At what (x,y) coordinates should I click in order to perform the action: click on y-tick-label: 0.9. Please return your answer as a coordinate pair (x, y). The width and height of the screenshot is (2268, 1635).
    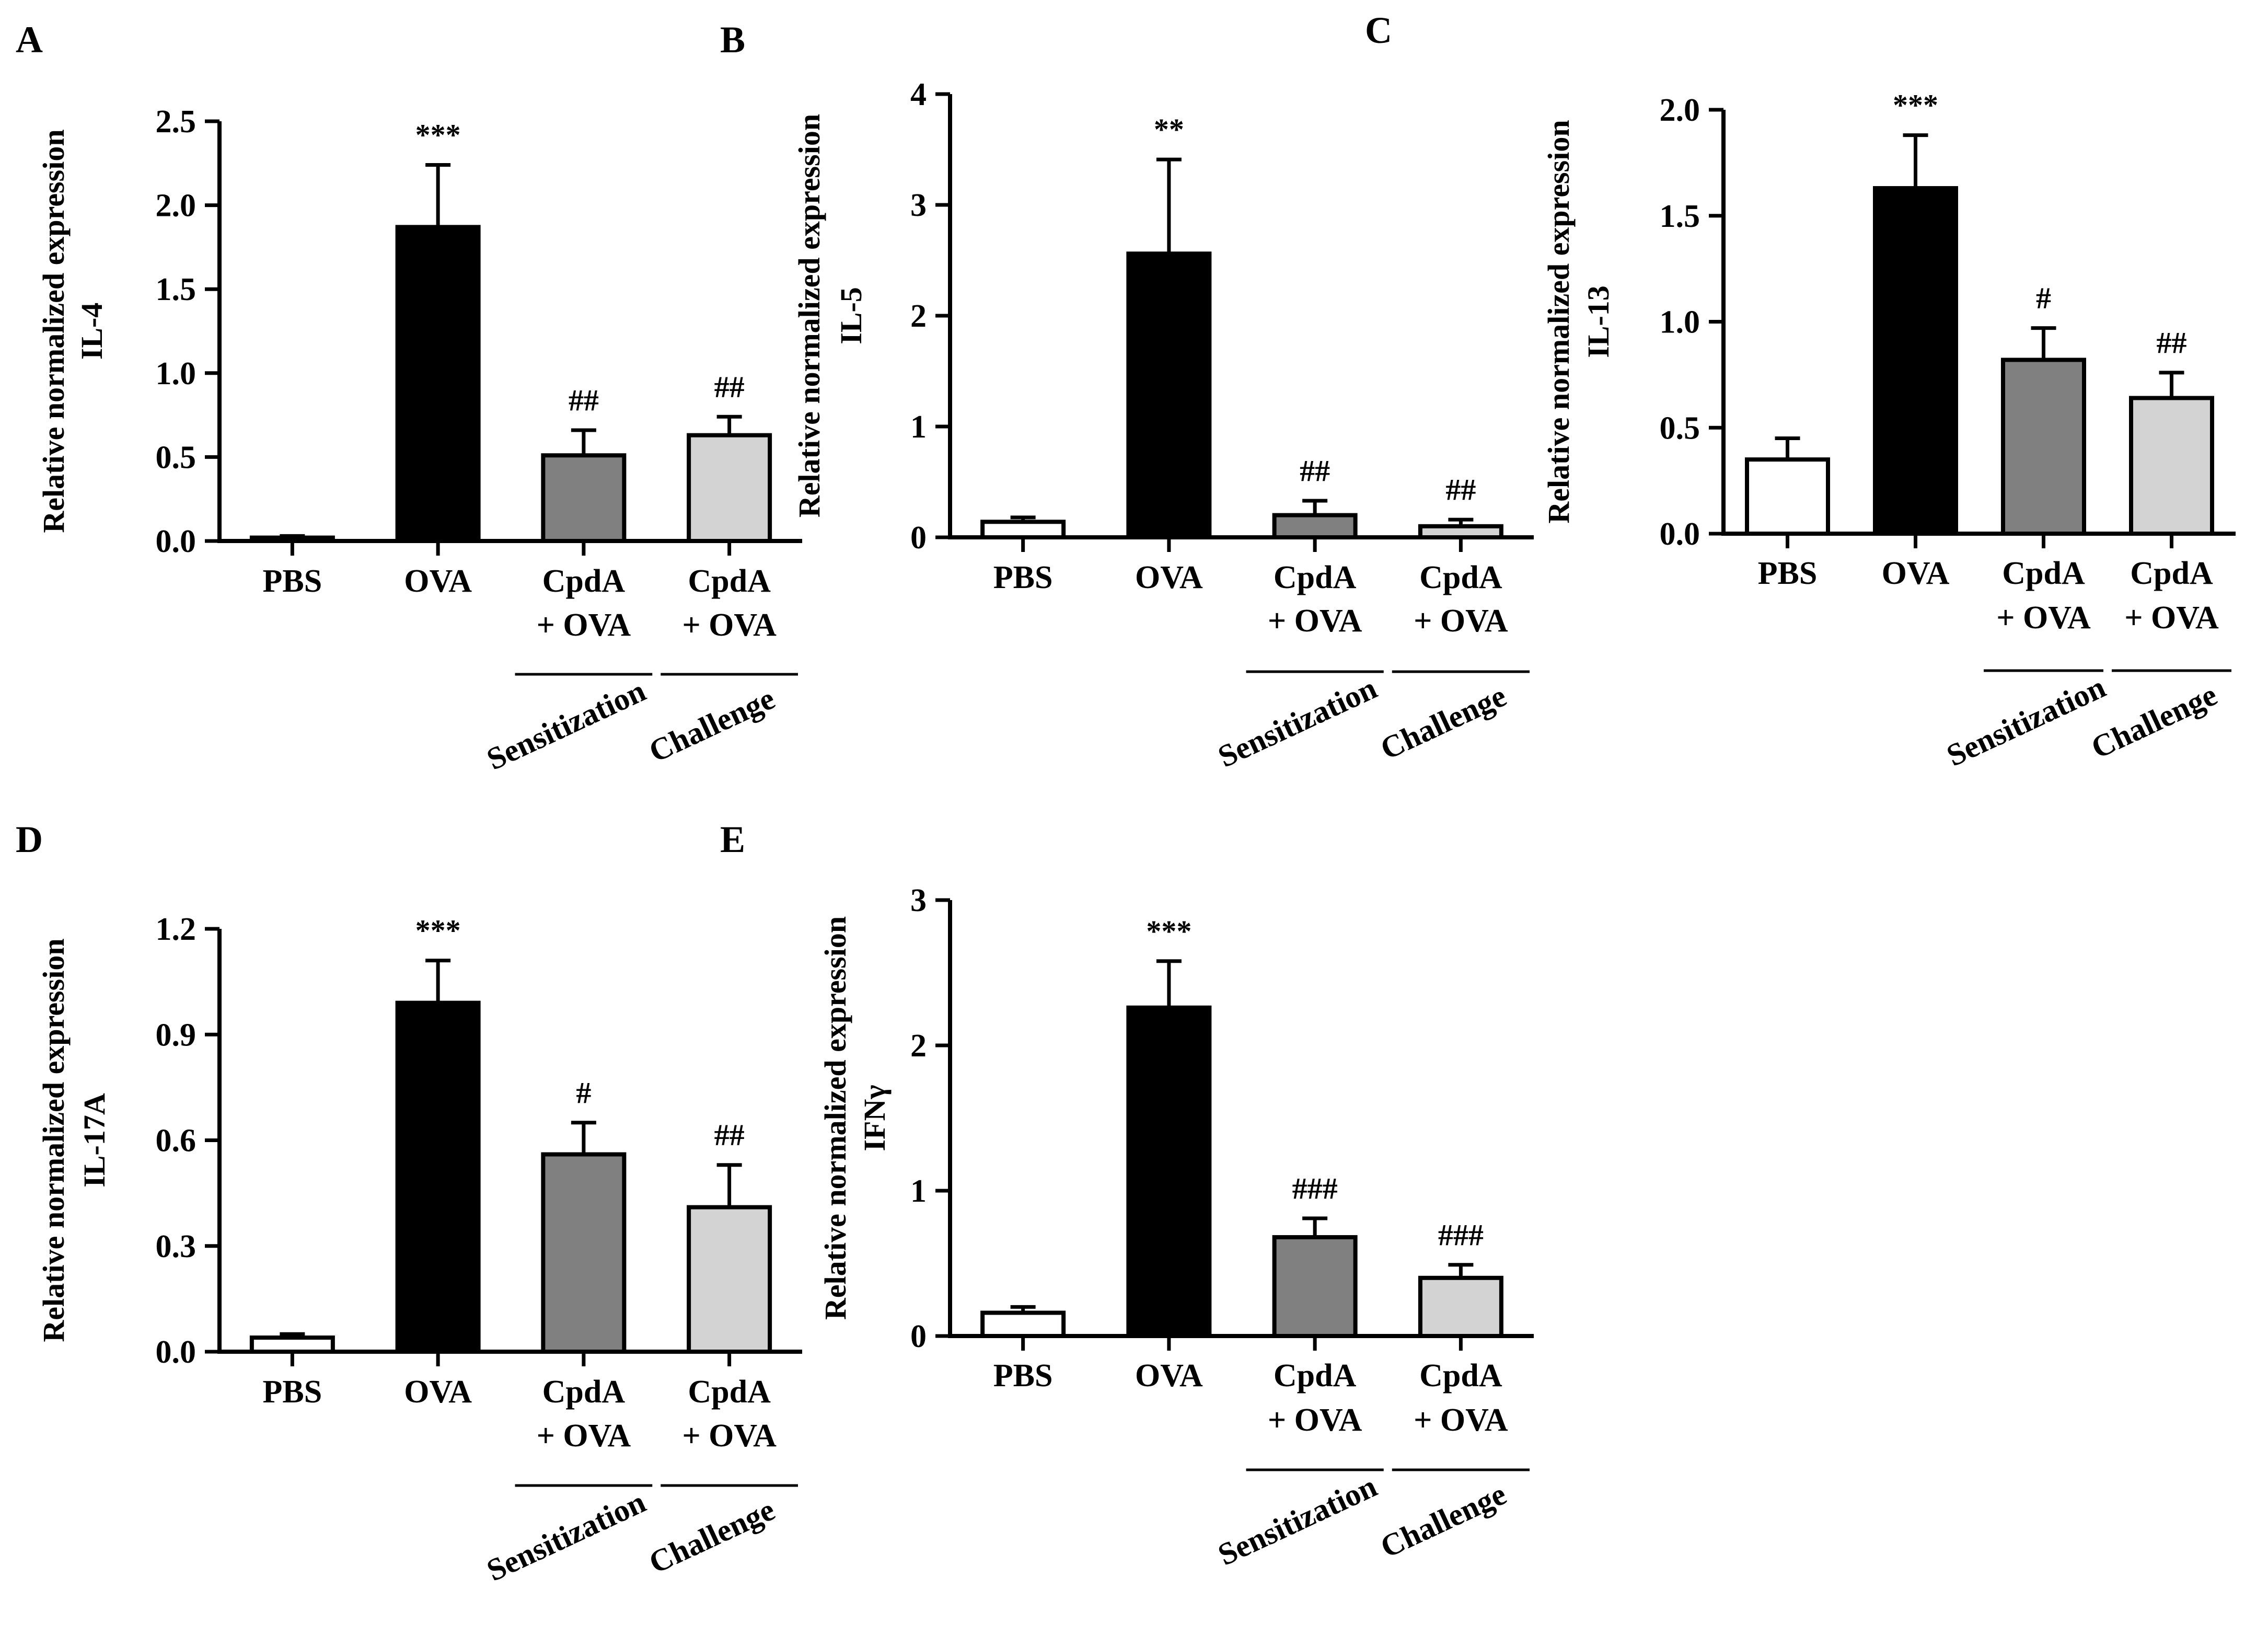
    Looking at the image, I should click on (176, 1035).